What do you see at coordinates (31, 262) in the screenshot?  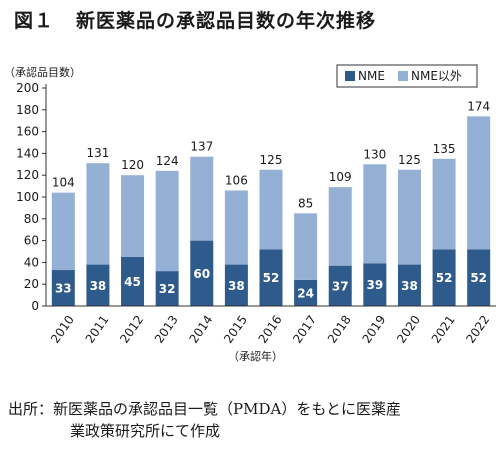 I see `y-tick-label: 40` at bounding box center [31, 262].